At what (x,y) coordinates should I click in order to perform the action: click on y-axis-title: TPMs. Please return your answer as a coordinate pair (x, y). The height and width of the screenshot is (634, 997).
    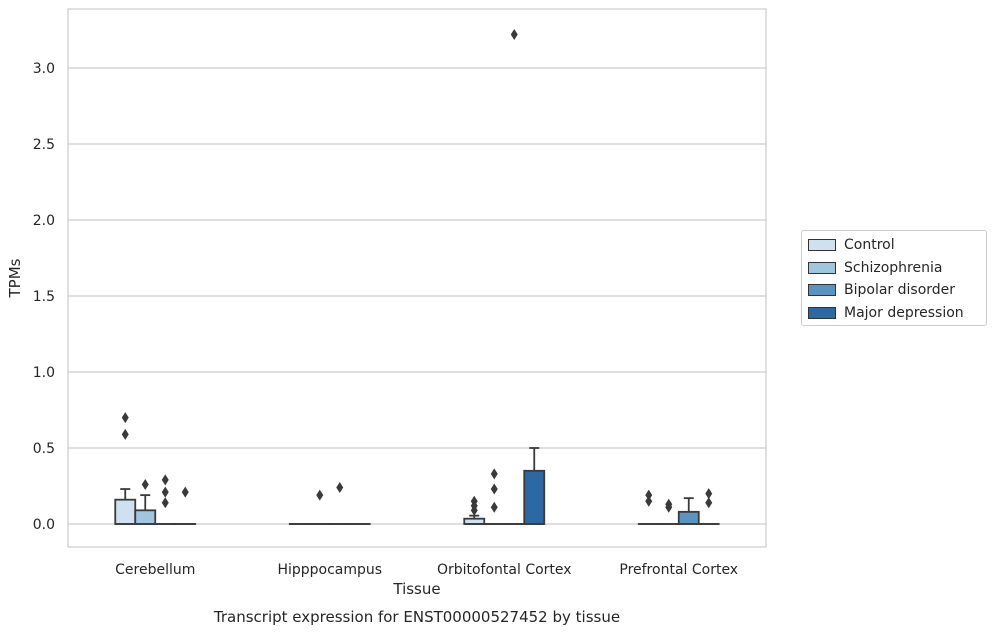
    Looking at the image, I should click on (15, 278).